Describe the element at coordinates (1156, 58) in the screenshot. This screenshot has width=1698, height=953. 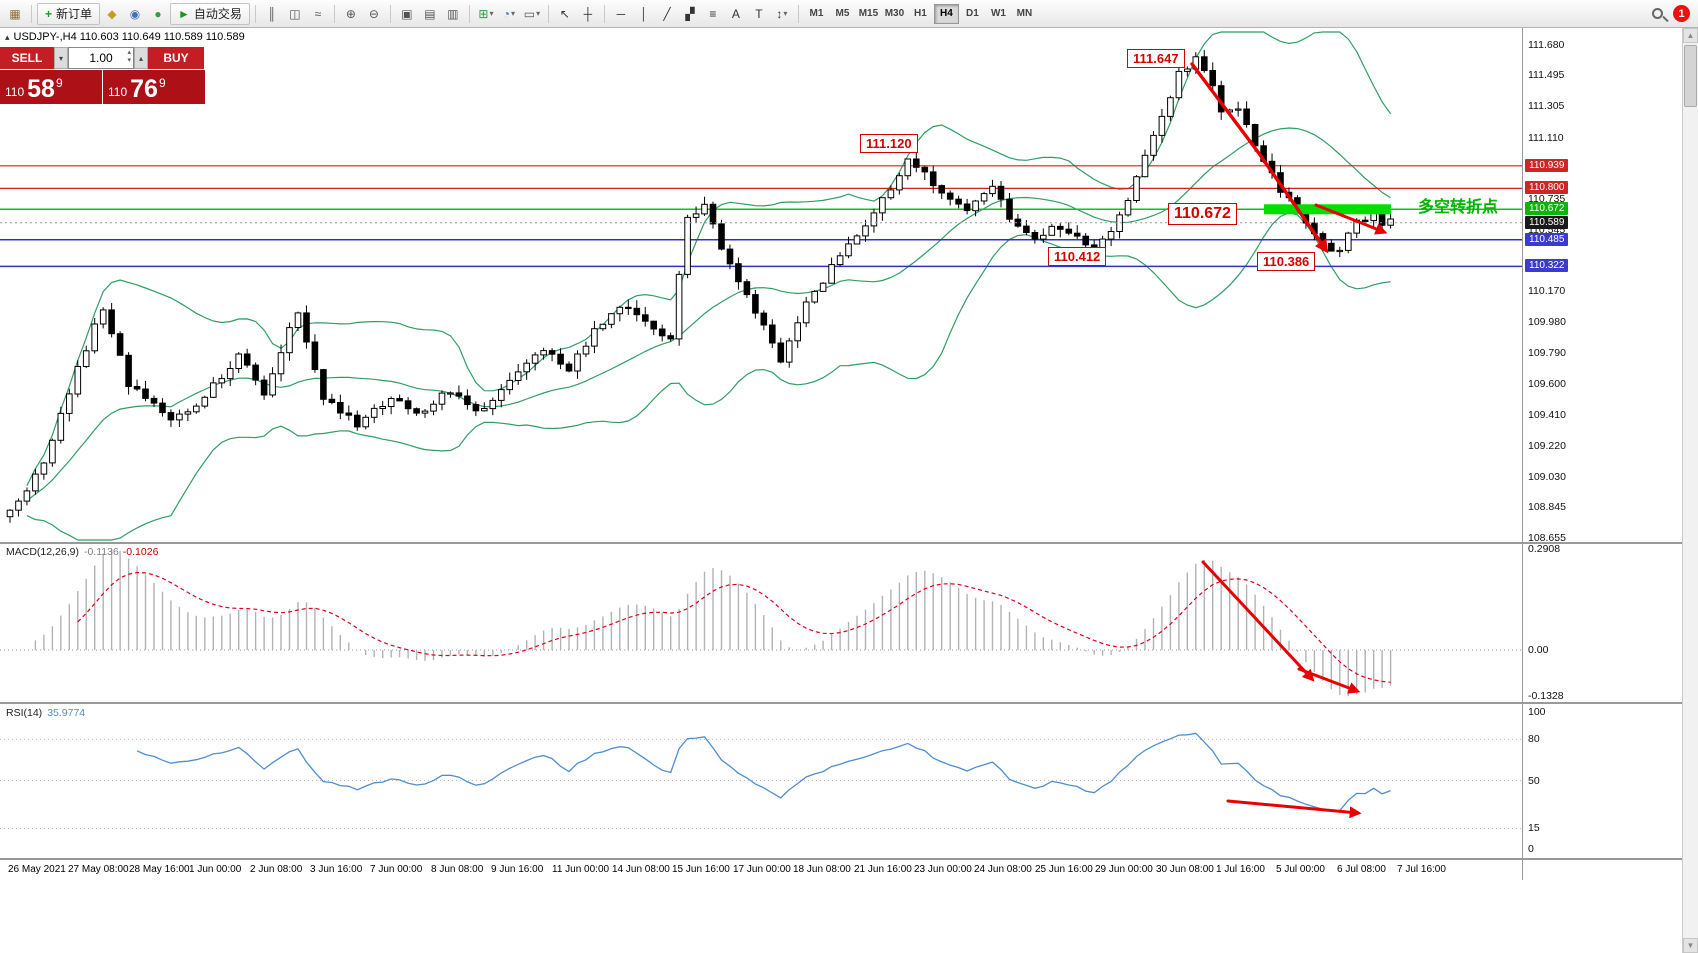
I see `price-annotation: 111.647` at that location.